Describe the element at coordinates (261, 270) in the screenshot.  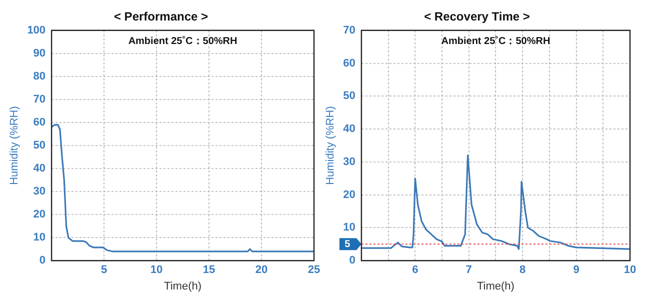
I see `x-tick-label: 20` at that location.